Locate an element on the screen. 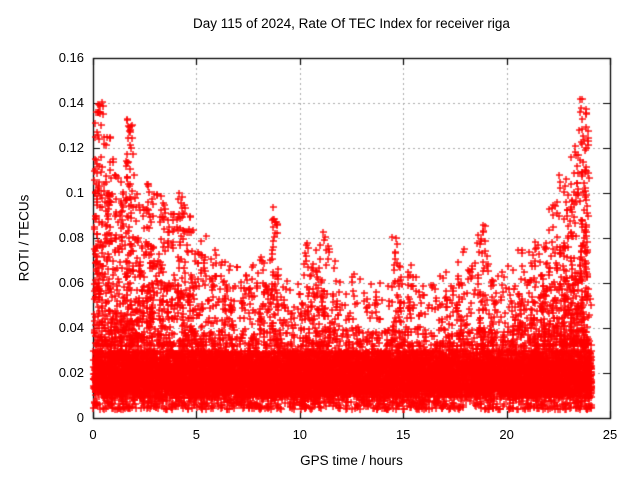  x-tick-label: 20 is located at coordinates (506, 434).